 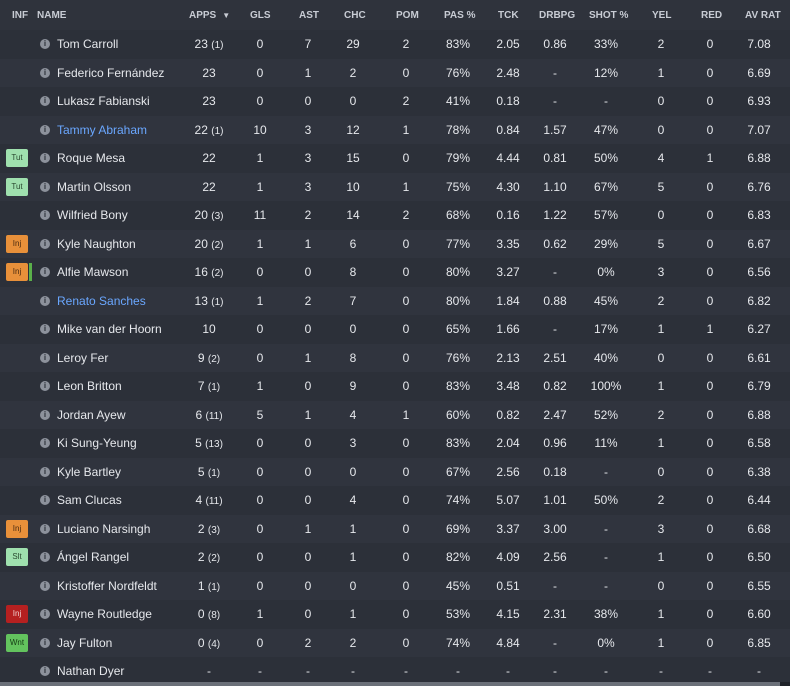 What do you see at coordinates (104, 614) in the screenshot?
I see `player-name: Wayne Routledge` at bounding box center [104, 614].